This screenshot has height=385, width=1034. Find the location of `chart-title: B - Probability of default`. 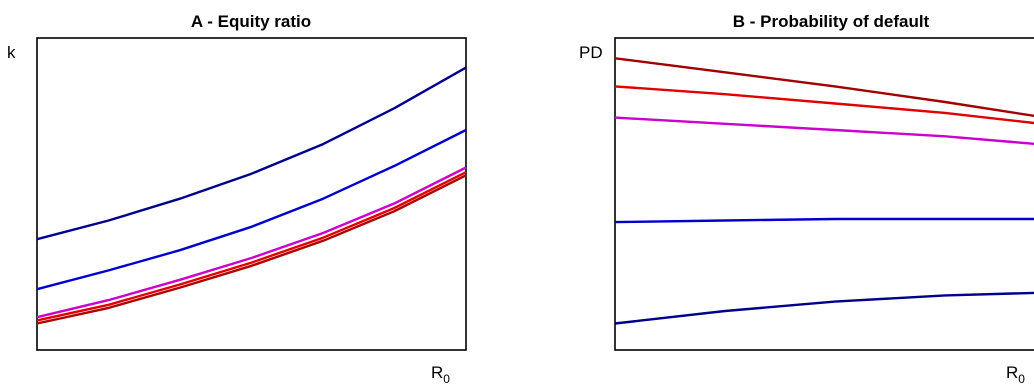

chart-title: B - Probability of default is located at coordinates (831, 21).